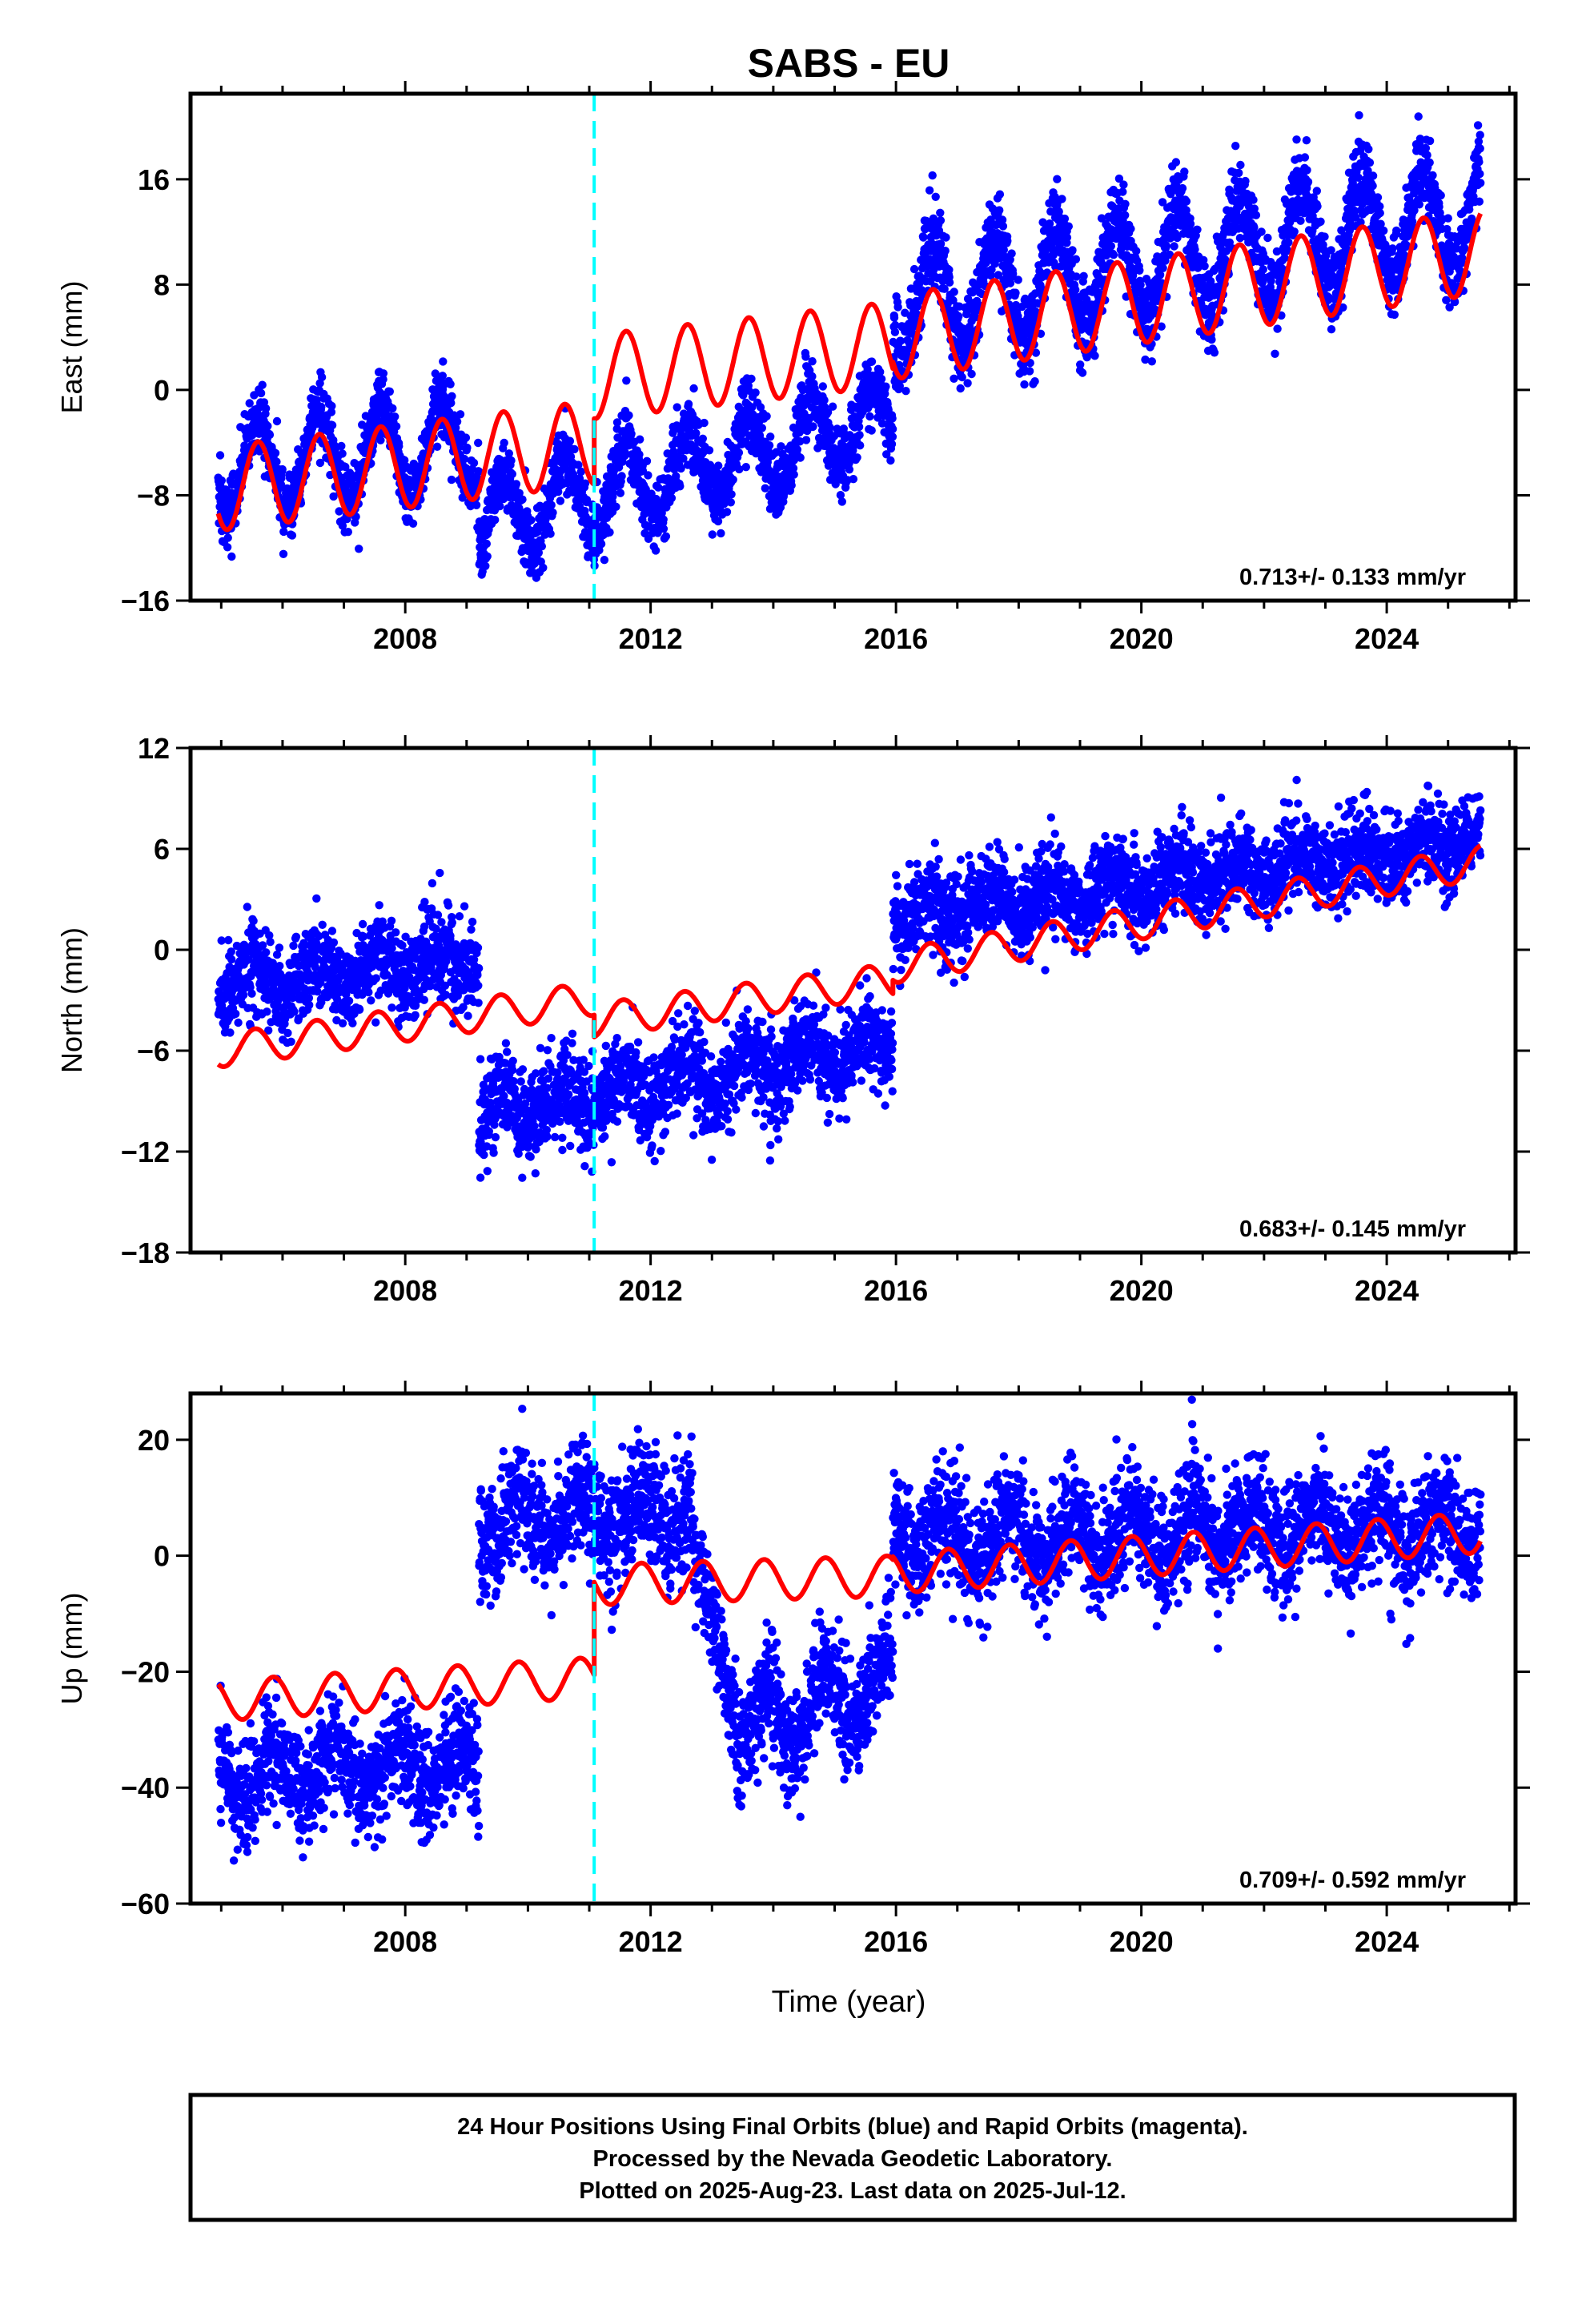 This screenshot has width=1582, height=2324. What do you see at coordinates (162, 284) in the screenshot?
I see `y-tick-label: 8` at bounding box center [162, 284].